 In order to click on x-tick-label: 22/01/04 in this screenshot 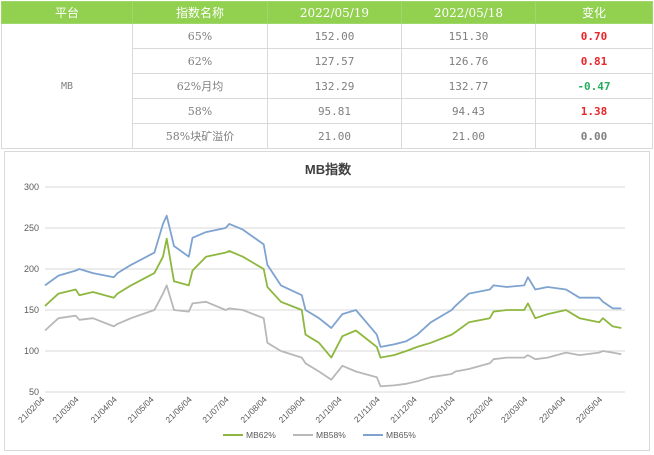, I will do `click(441, 409)`.